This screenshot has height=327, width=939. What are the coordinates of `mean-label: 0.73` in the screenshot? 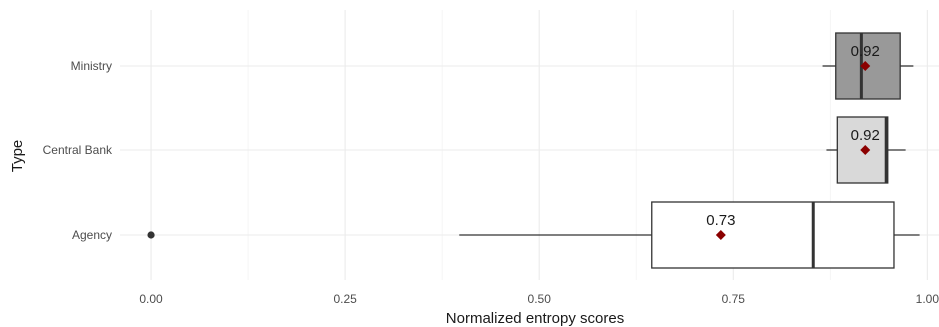 It's located at (720, 220).